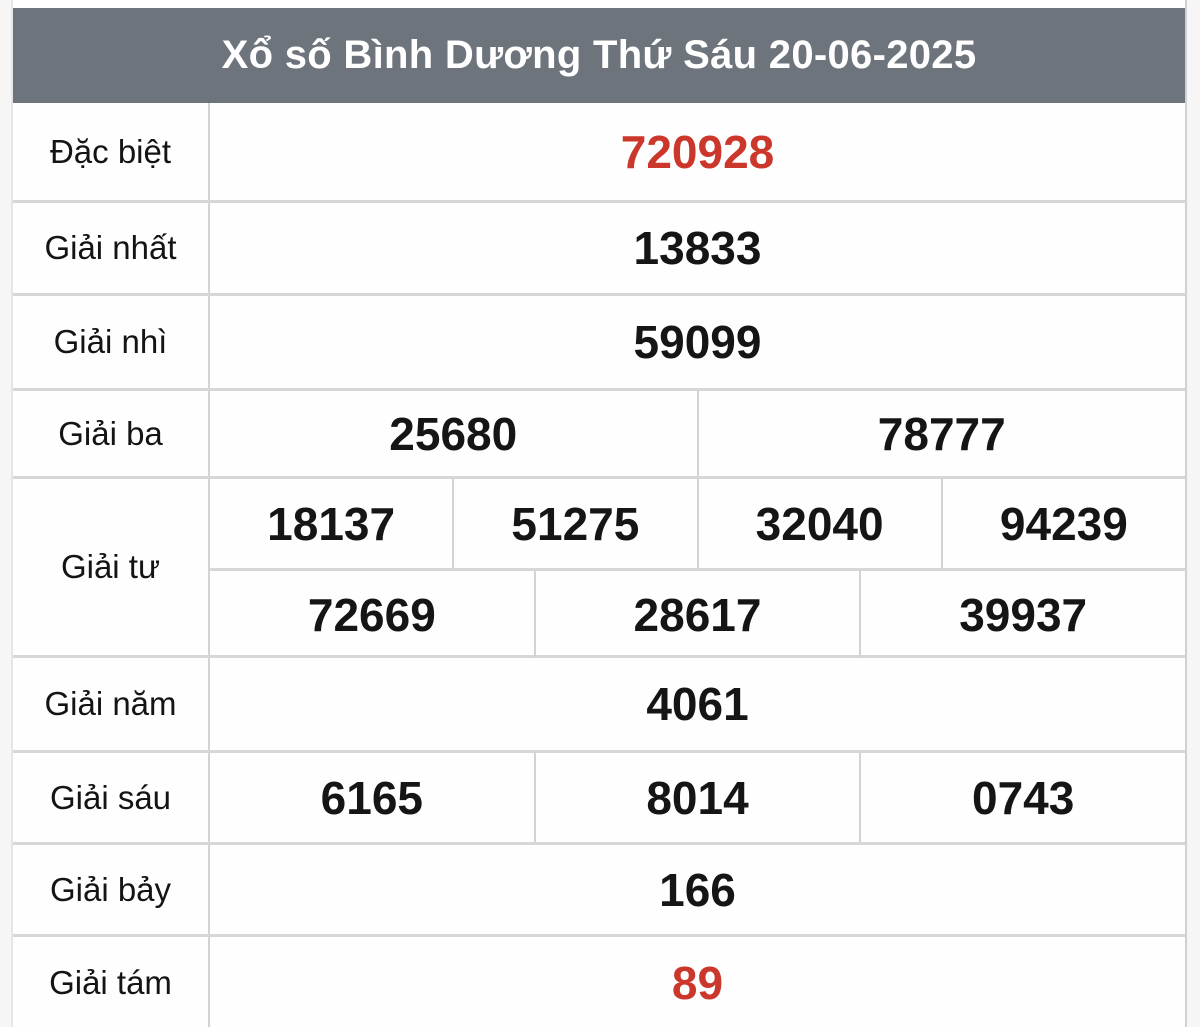 Image resolution: width=1200 pixels, height=1027 pixels. What do you see at coordinates (111, 433) in the screenshot?
I see `prize-label: Giải ba` at bounding box center [111, 433].